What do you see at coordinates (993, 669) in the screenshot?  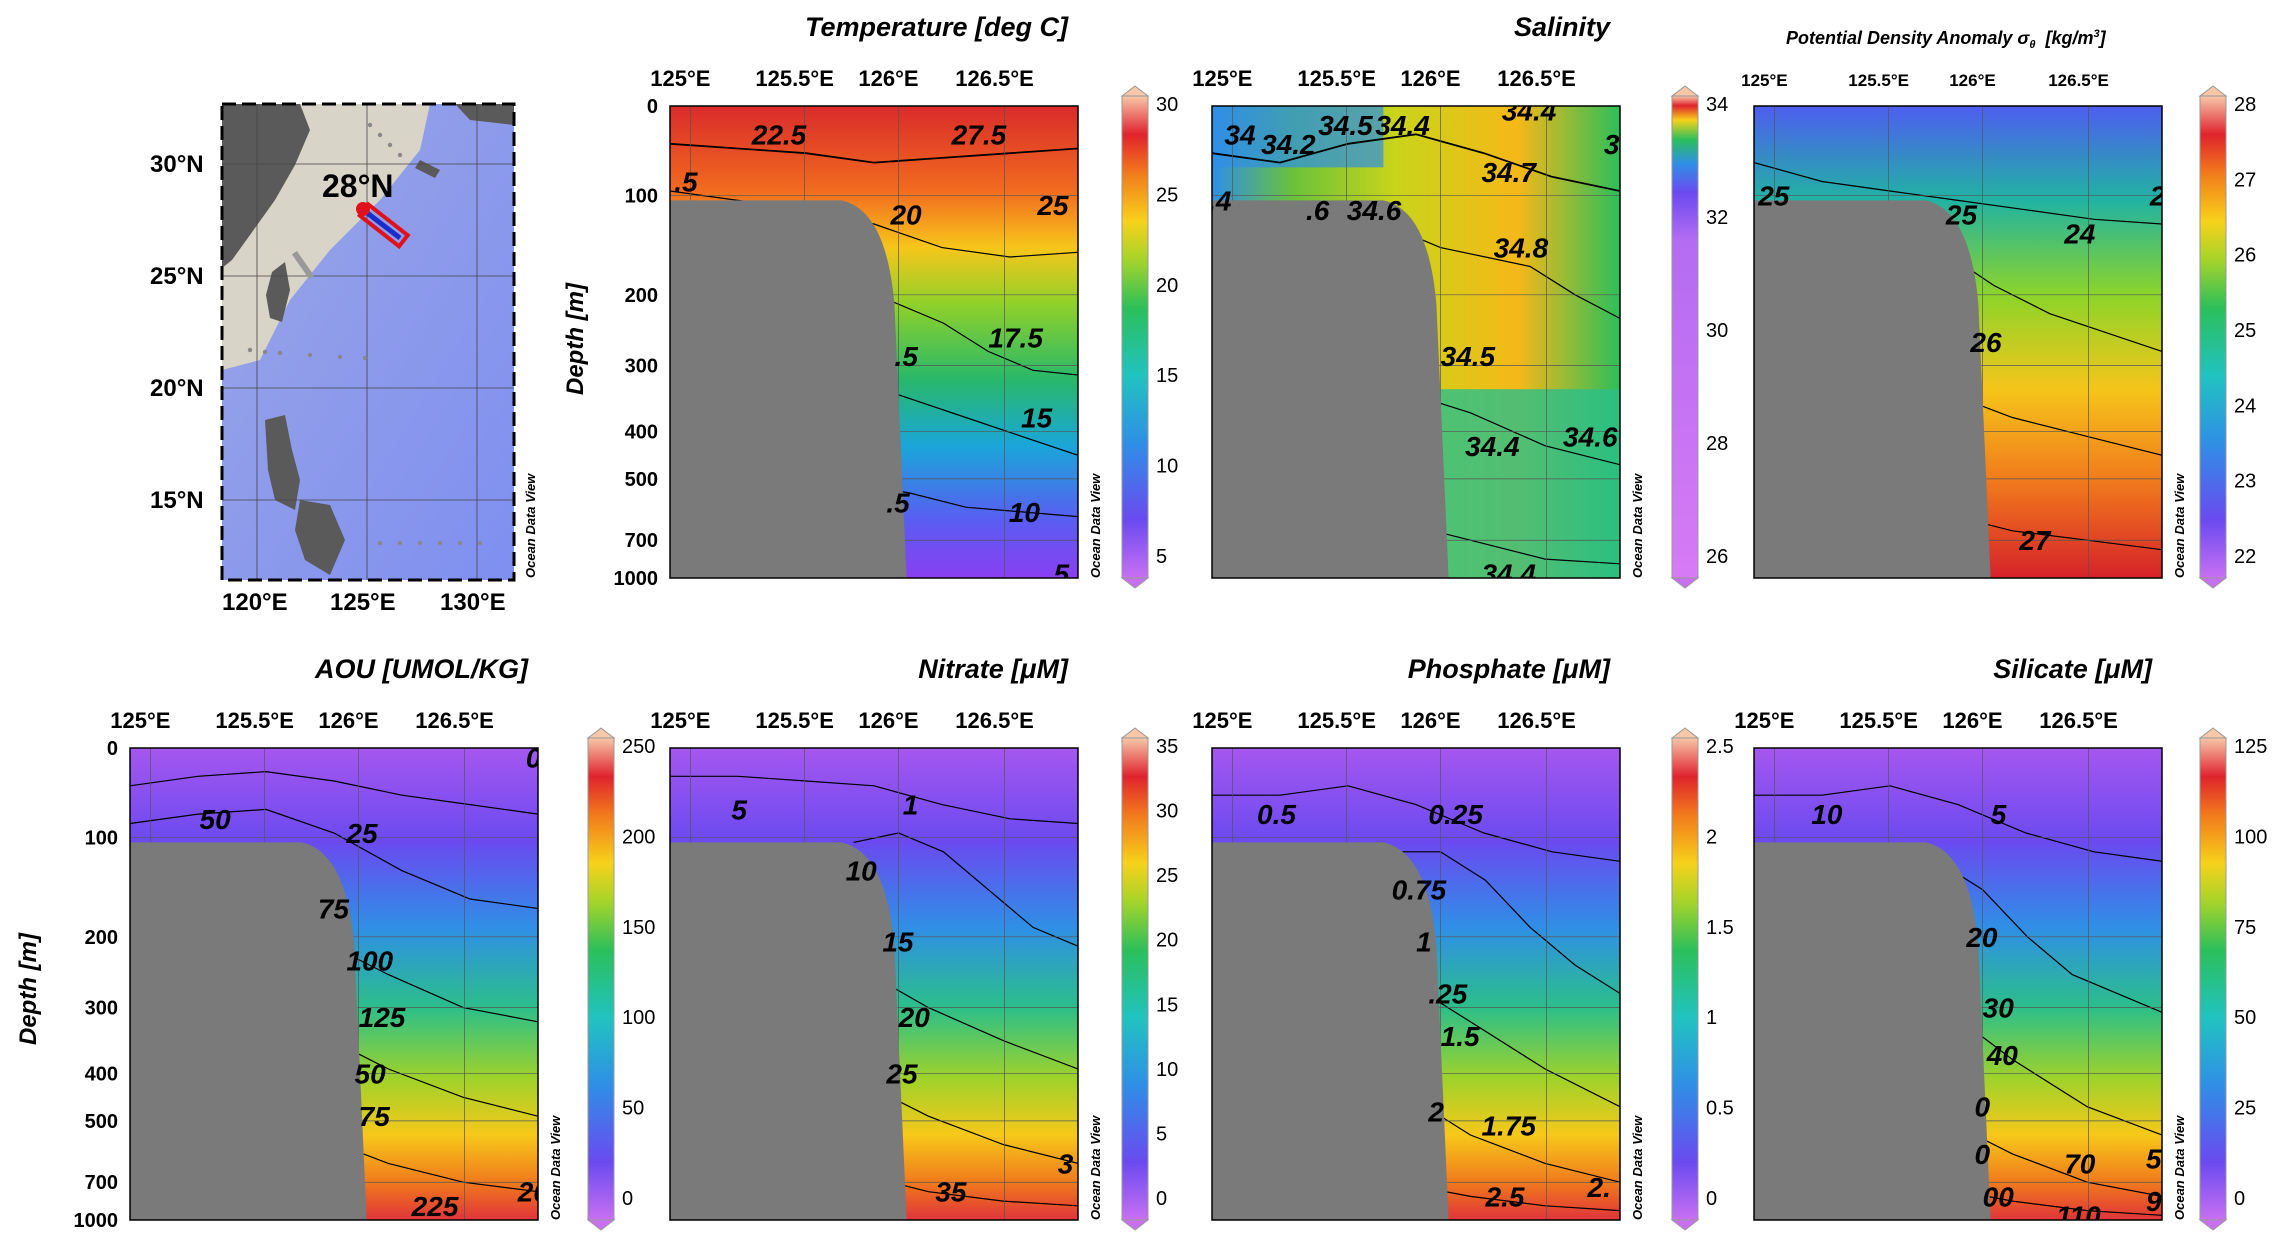 I see `panel-title: Nitrate [μM]` at bounding box center [993, 669].